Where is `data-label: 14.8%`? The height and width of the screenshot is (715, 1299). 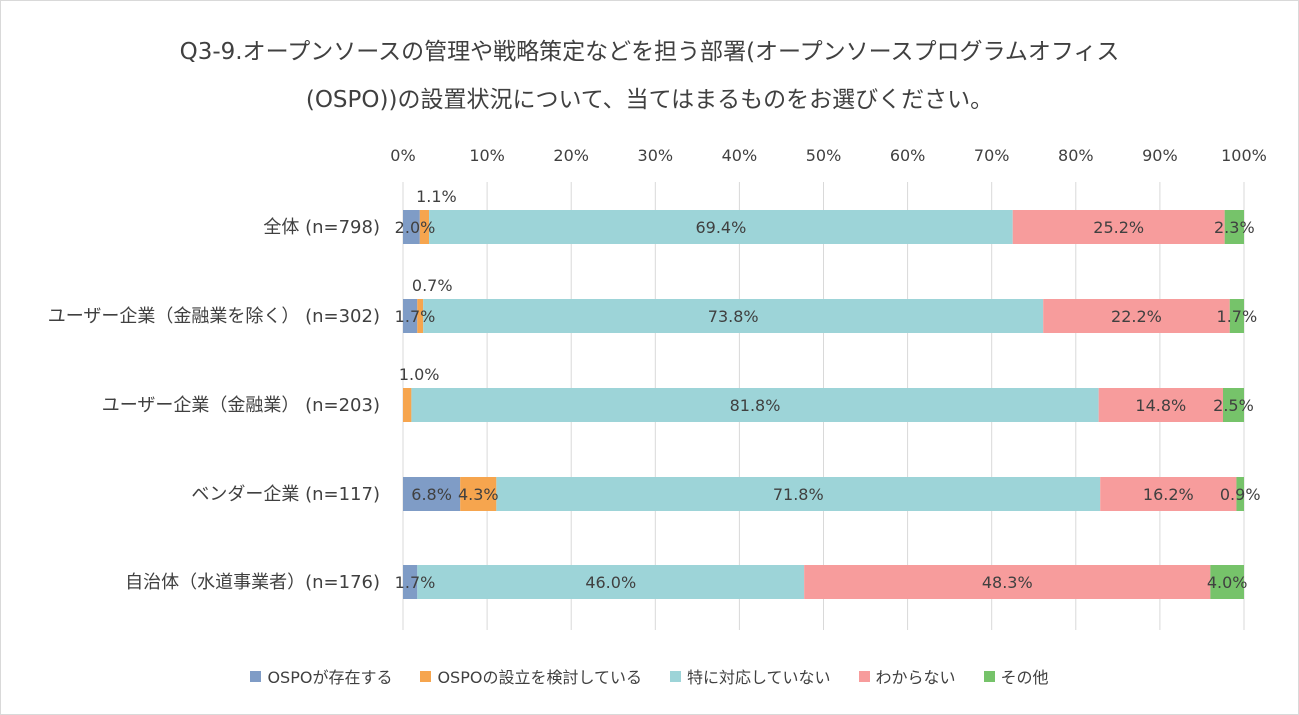
data-label: 14.8% is located at coordinates (1160, 405).